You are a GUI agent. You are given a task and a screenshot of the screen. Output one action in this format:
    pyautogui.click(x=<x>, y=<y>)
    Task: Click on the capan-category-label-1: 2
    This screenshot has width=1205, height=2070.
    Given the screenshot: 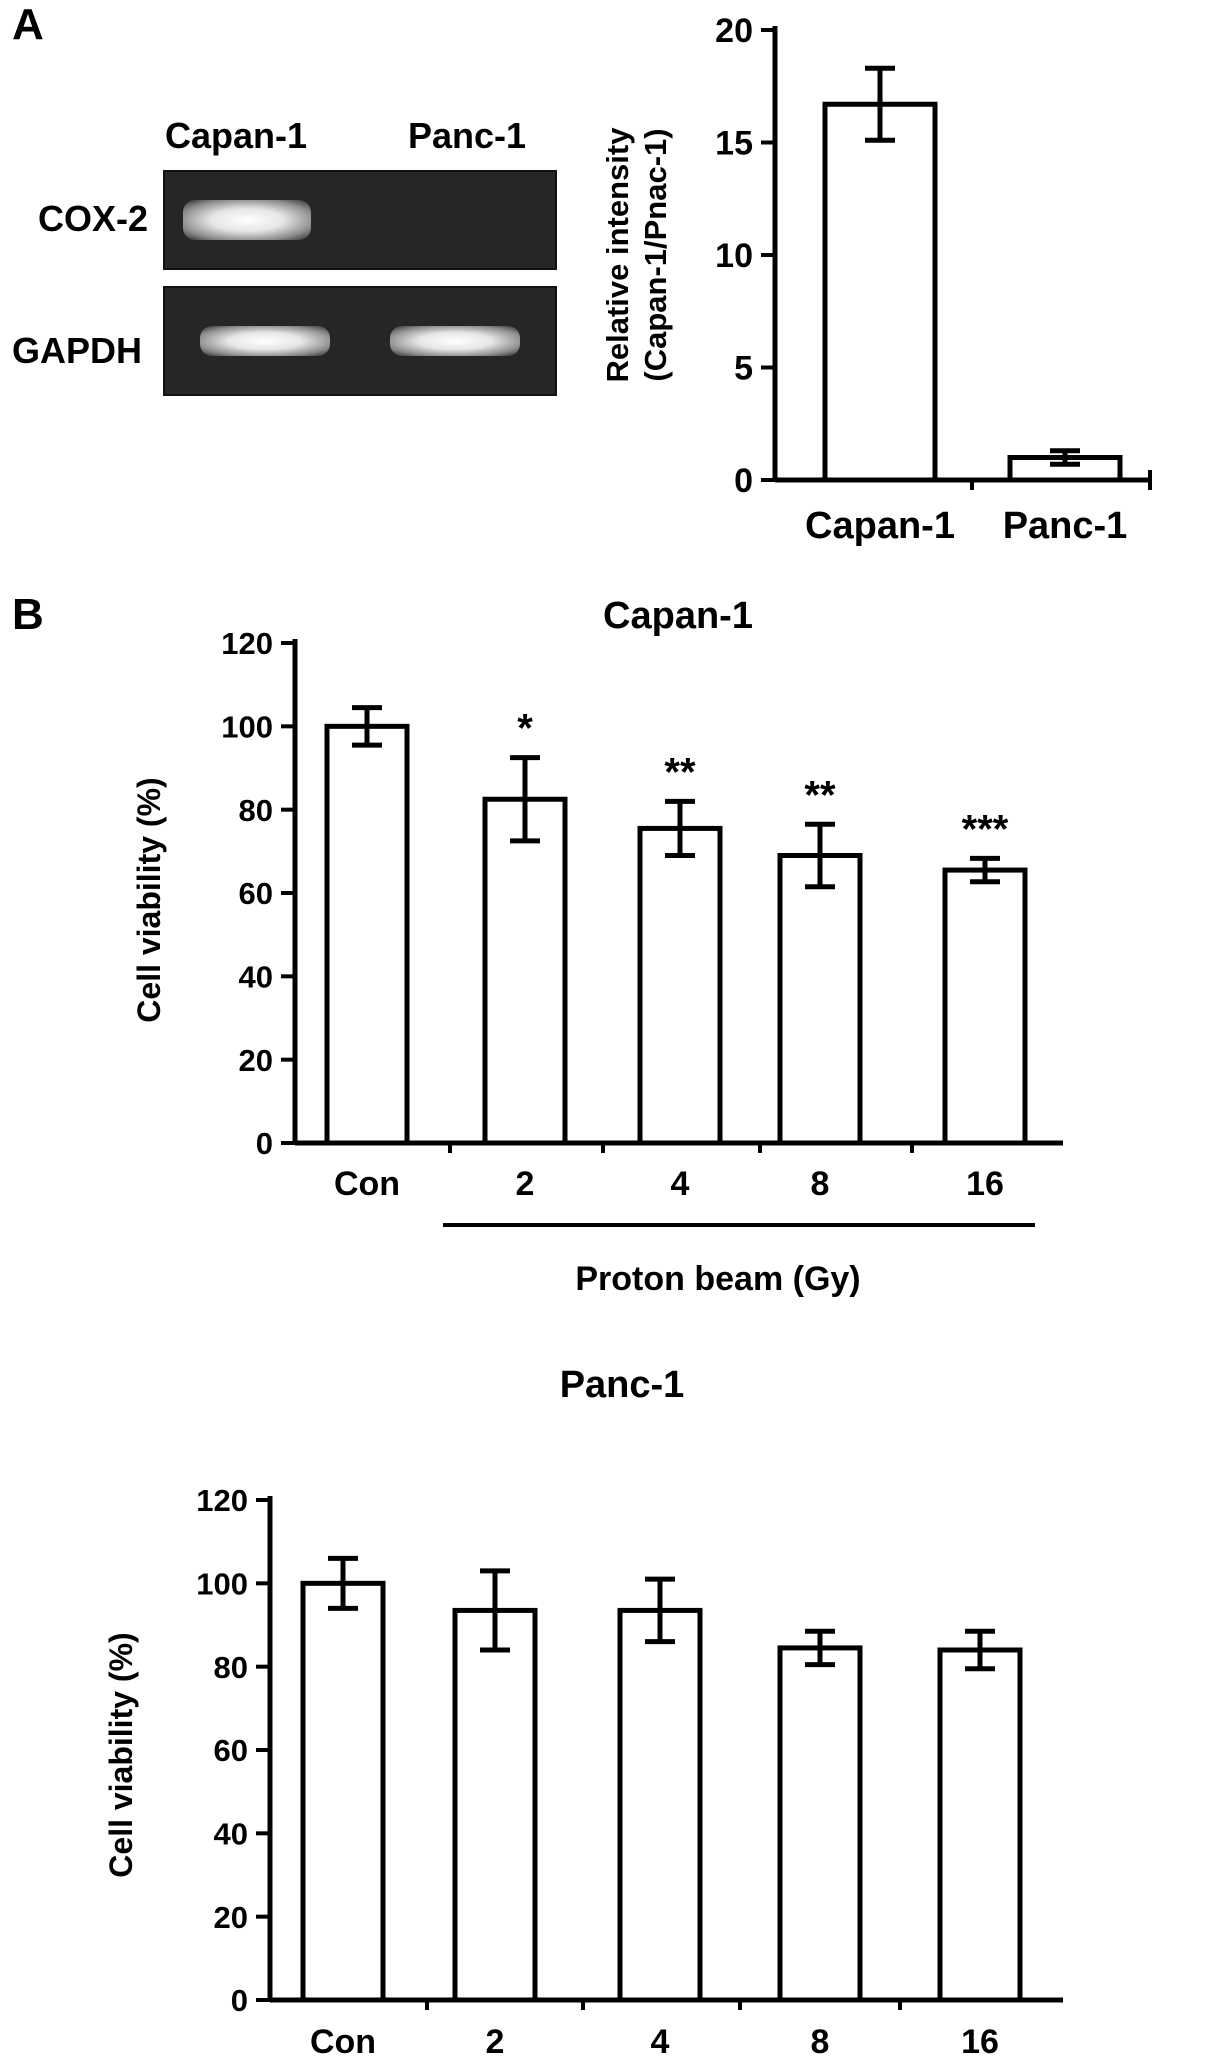 What is the action you would take?
    pyautogui.click(x=525, y=1184)
    